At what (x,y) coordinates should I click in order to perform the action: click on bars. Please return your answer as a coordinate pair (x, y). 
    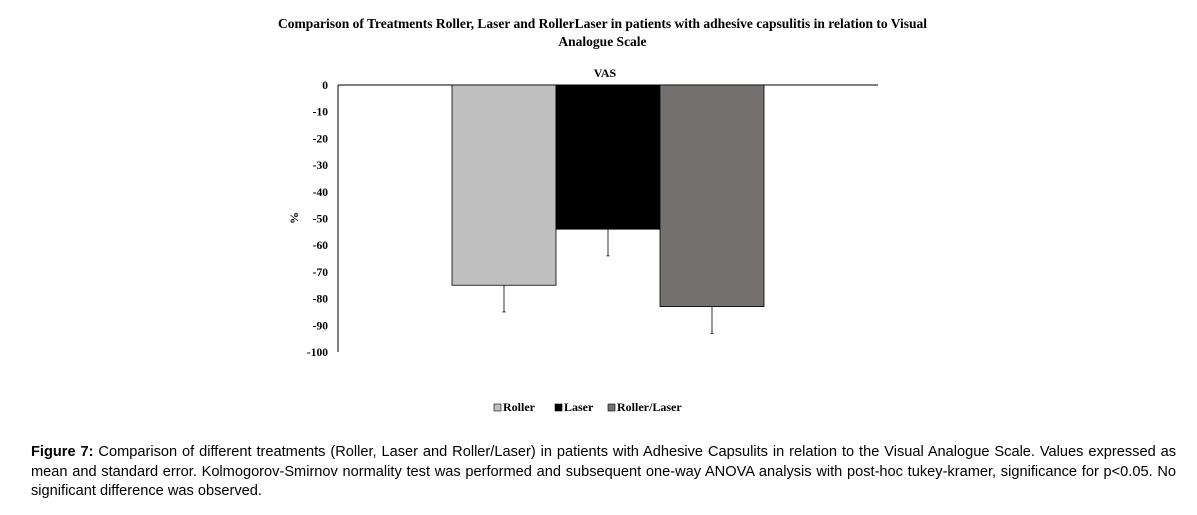
    Looking at the image, I should click on (608, 209).